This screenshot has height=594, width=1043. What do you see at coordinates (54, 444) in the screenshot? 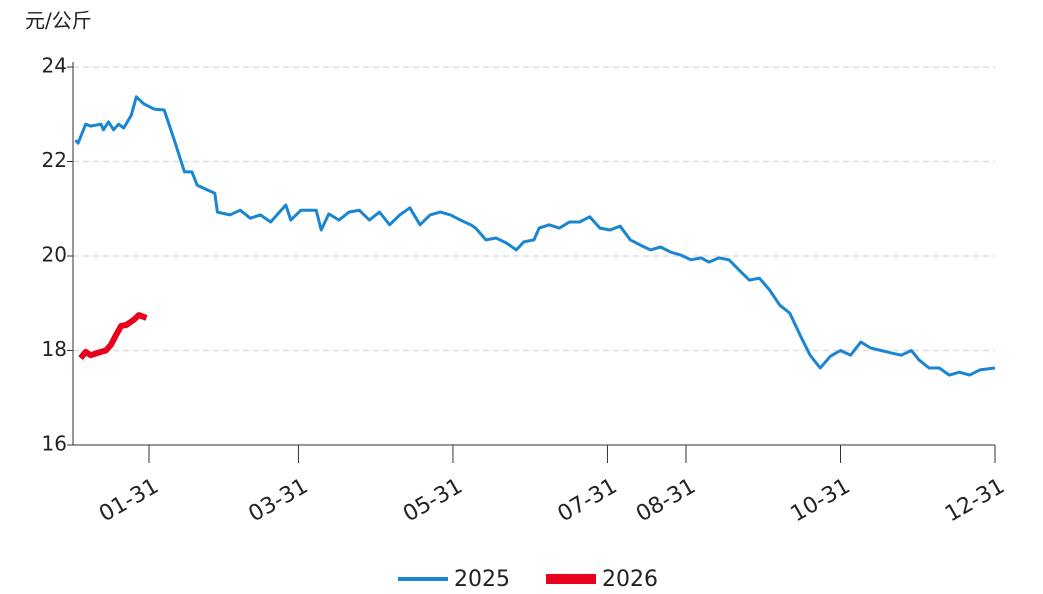
I see `y-tick-label: 16` at bounding box center [54, 444].